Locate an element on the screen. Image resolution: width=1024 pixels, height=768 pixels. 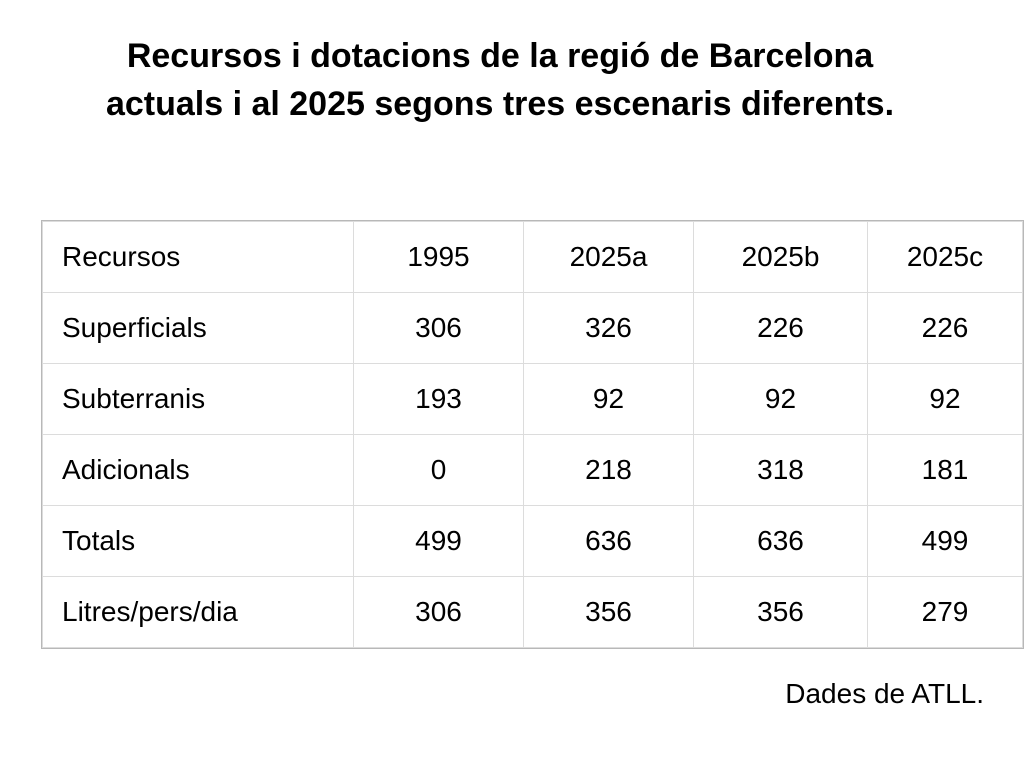
header-cell-2025a: 2025a is located at coordinates (608, 257).